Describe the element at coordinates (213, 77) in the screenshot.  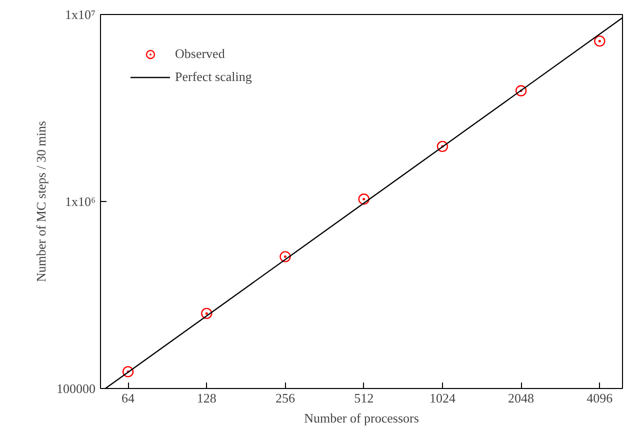
I see `legend-label: Perfect scaling` at that location.